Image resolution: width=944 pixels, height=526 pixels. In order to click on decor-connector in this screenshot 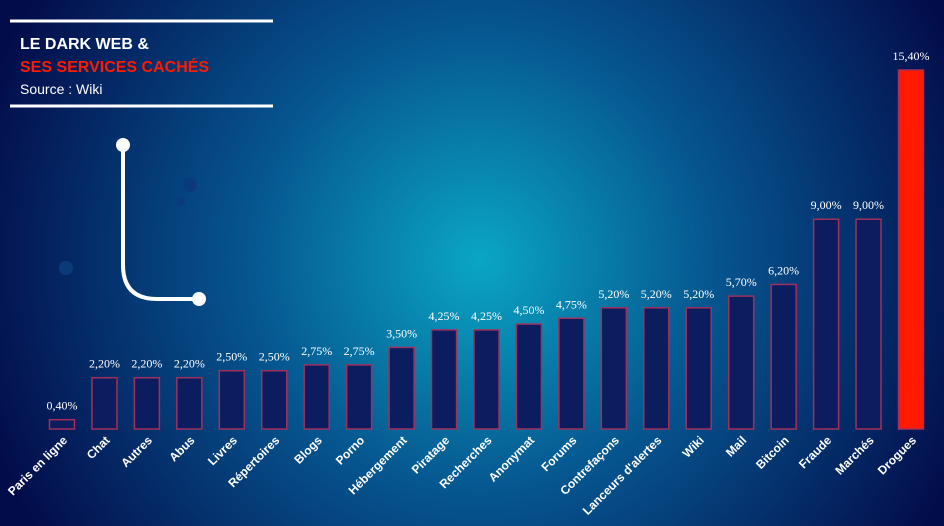, I will do `click(160, 223)`.